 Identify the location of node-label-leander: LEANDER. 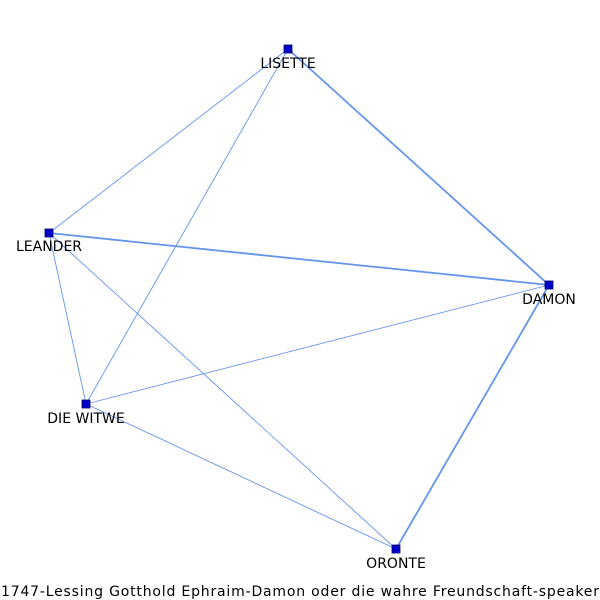
(49, 247).